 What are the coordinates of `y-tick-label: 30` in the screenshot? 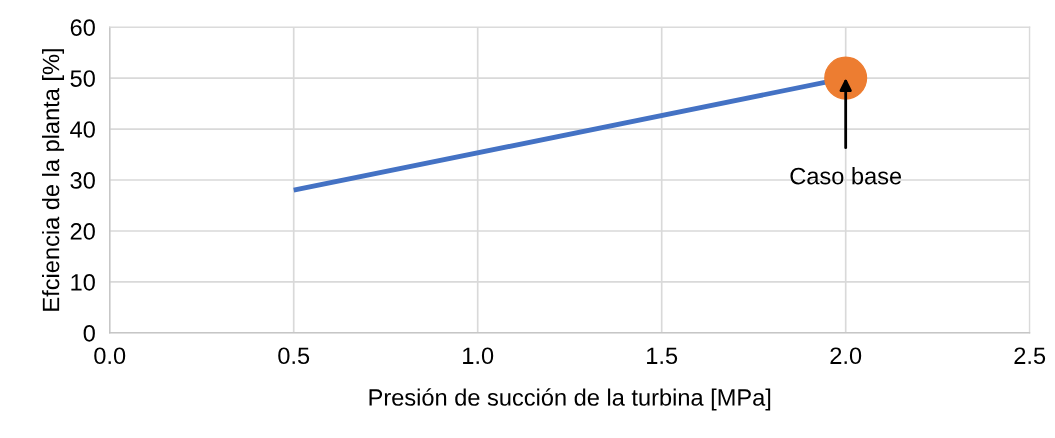 It's located at (82, 180).